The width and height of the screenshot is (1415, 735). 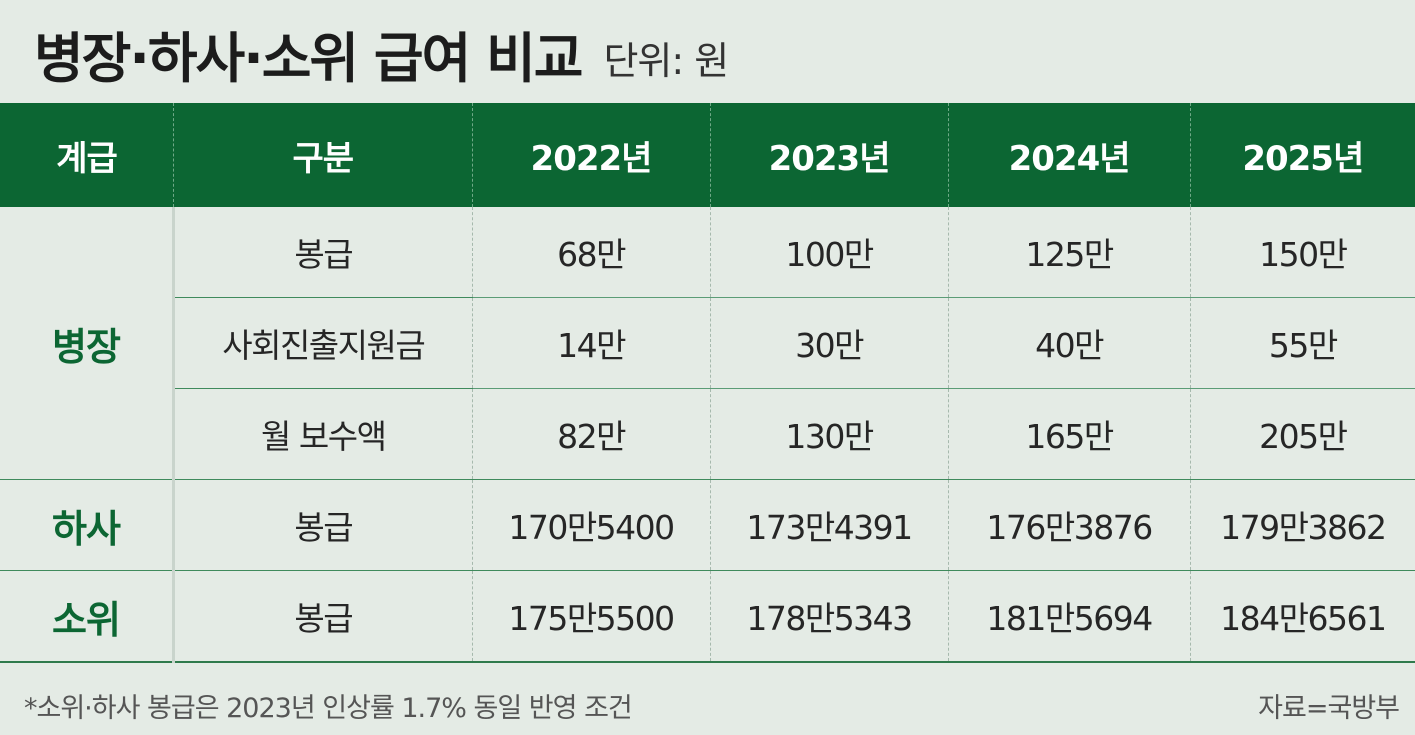 I want to click on header-year-2024: 2024년, so click(x=1069, y=155).